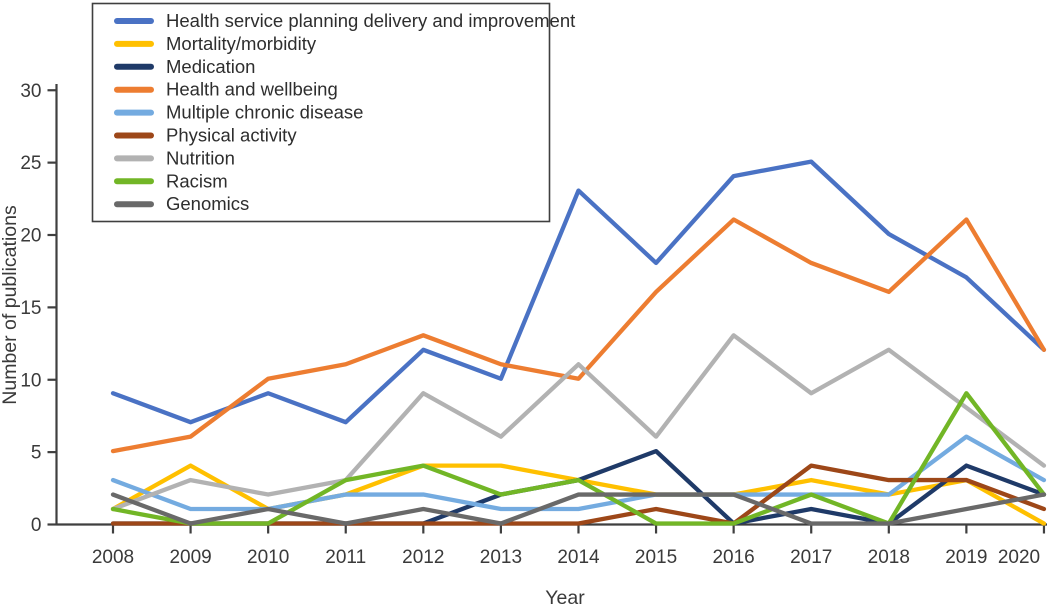 This screenshot has width=1064, height=616. What do you see at coordinates (197, 180) in the screenshot?
I see `legend-label: Racism` at bounding box center [197, 180].